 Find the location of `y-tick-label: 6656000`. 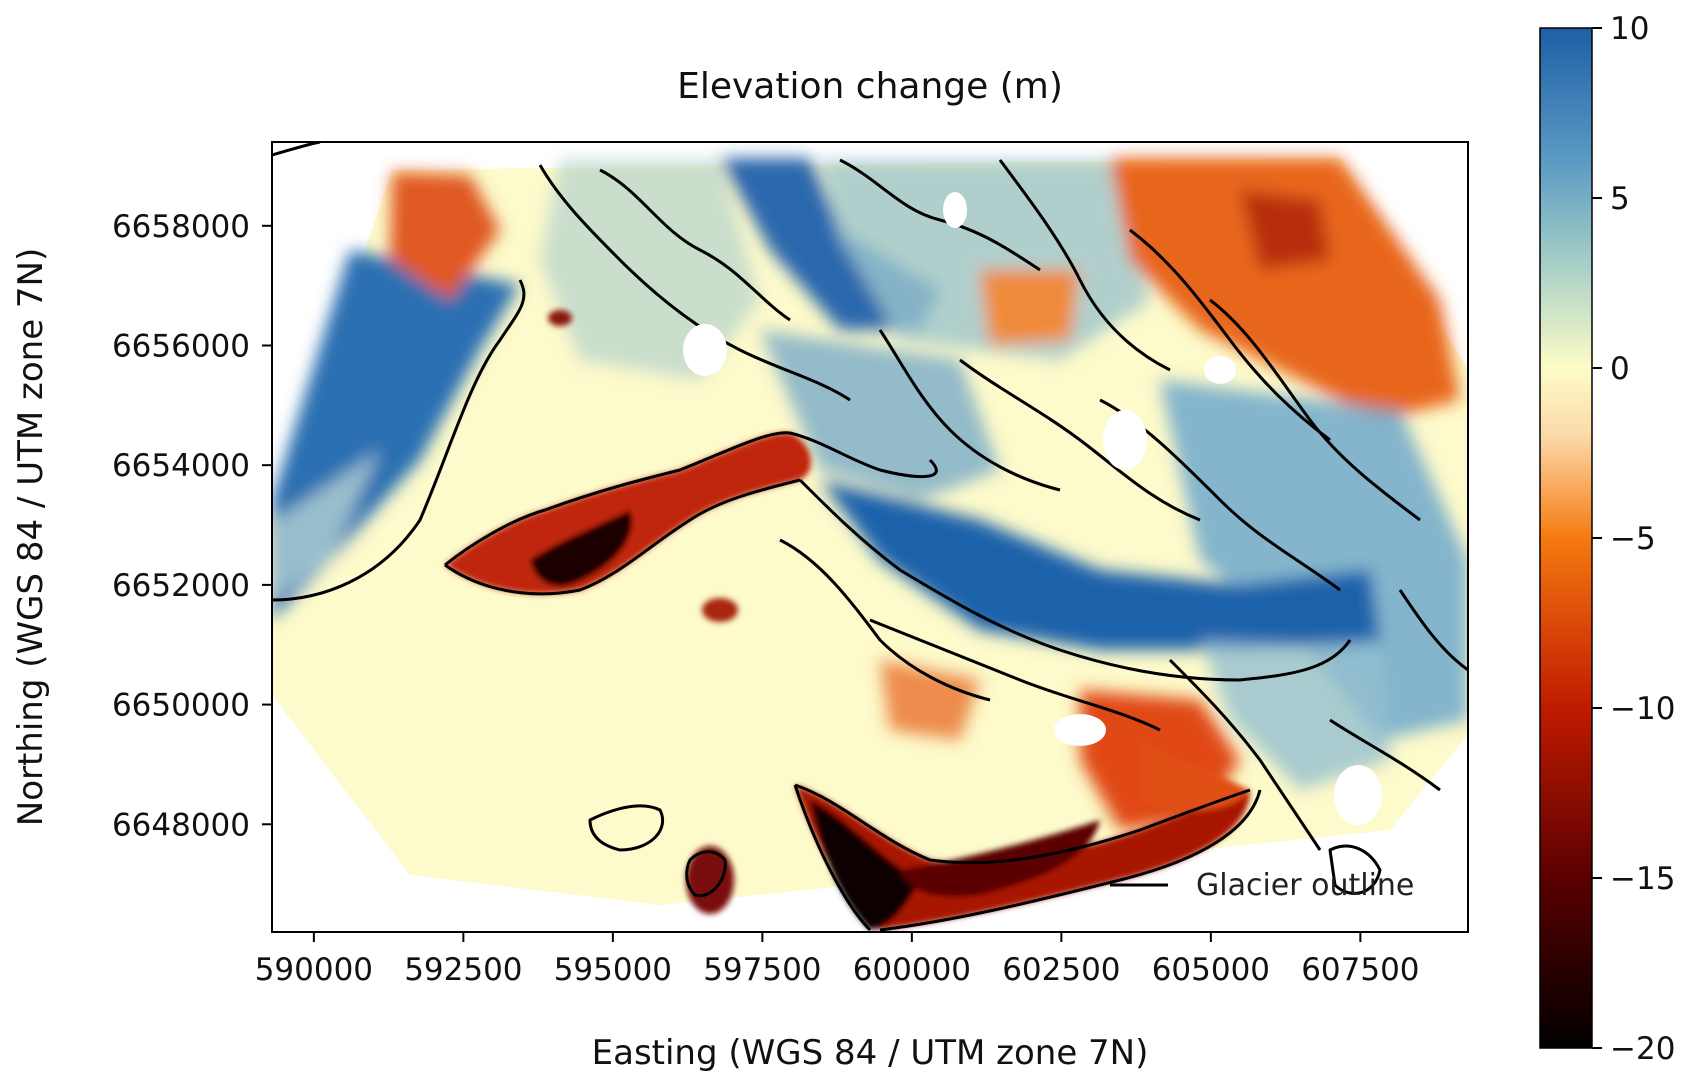

y-tick-label: 6656000 is located at coordinates (181, 346).